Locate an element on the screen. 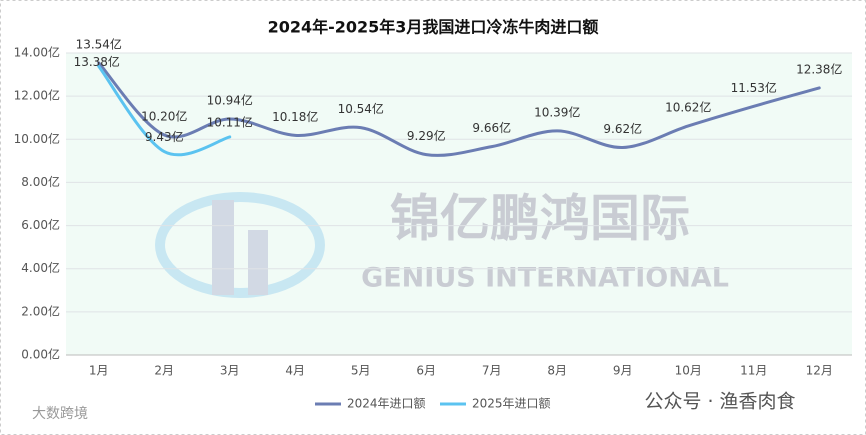 The width and height of the screenshot is (866, 435). chart-title: 2024年-2025年3月我国进口冷冻牛肉进口额 is located at coordinates (433, 27).